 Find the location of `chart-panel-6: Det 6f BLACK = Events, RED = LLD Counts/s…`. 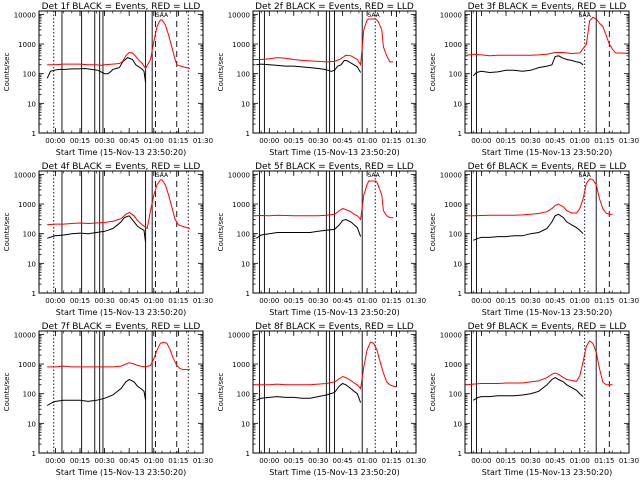

chart-panel-6: Det 6f BLACK = Events, RED = LLD Counts/s… is located at coordinates (534, 239).